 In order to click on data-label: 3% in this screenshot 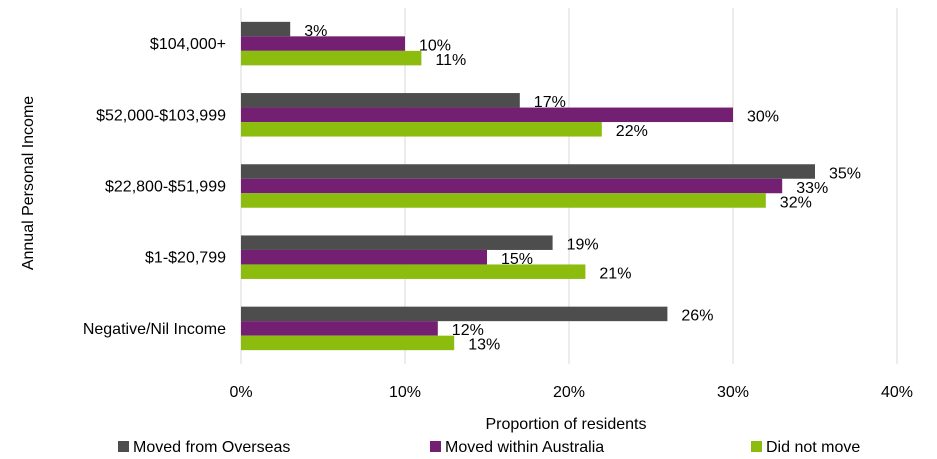, I will do `click(315, 31)`.